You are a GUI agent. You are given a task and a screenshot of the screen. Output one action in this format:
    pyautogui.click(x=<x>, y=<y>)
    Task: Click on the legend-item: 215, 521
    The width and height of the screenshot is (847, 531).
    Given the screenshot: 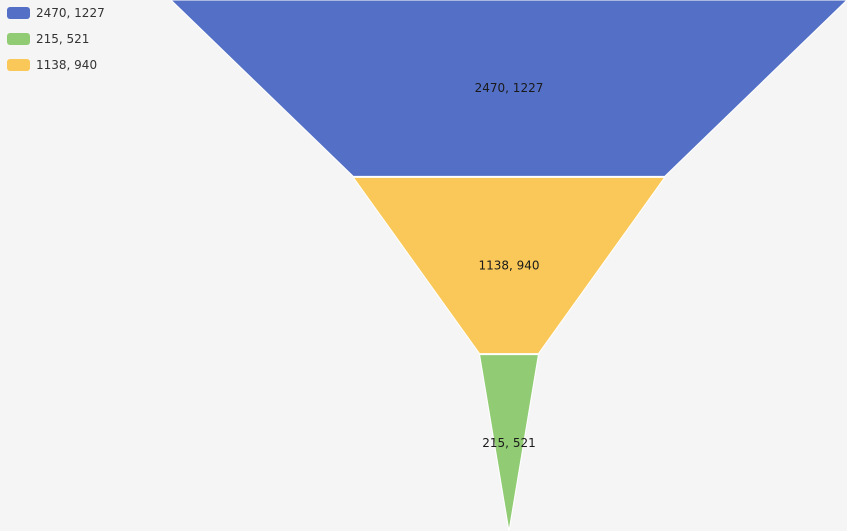 What is the action you would take?
    pyautogui.click(x=56, y=38)
    